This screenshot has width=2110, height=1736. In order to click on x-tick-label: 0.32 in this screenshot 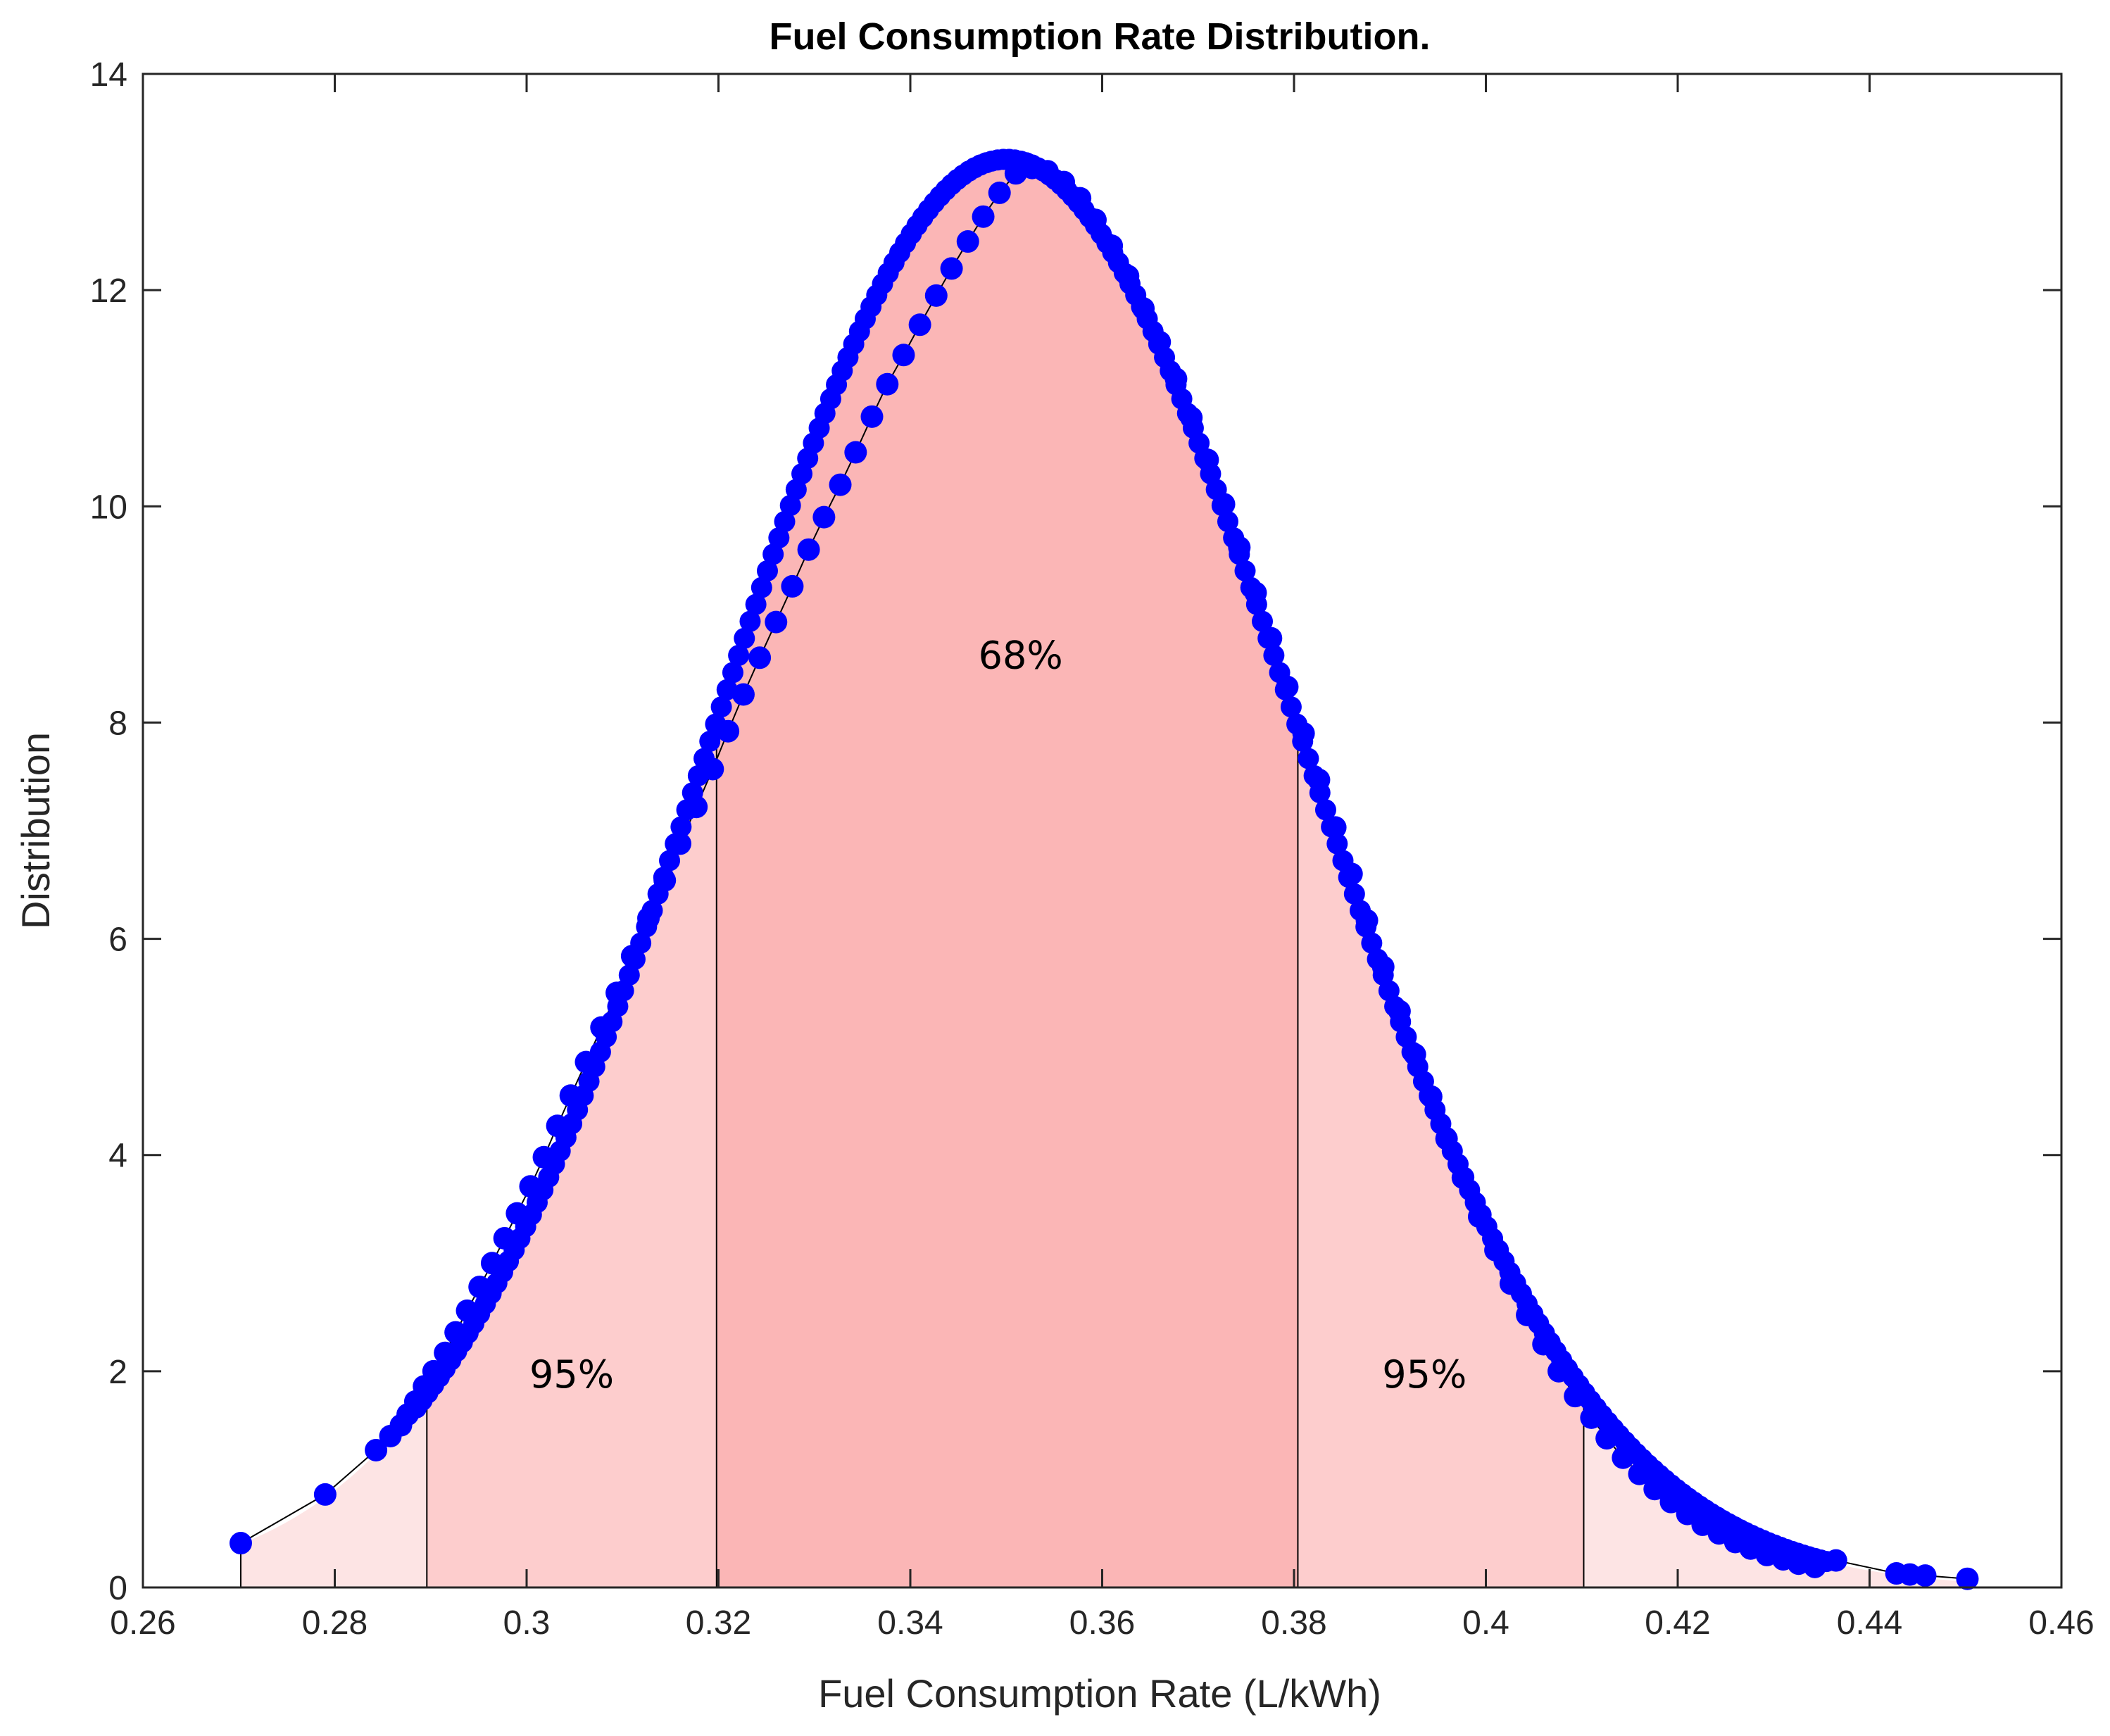, I will do `click(719, 1623)`.